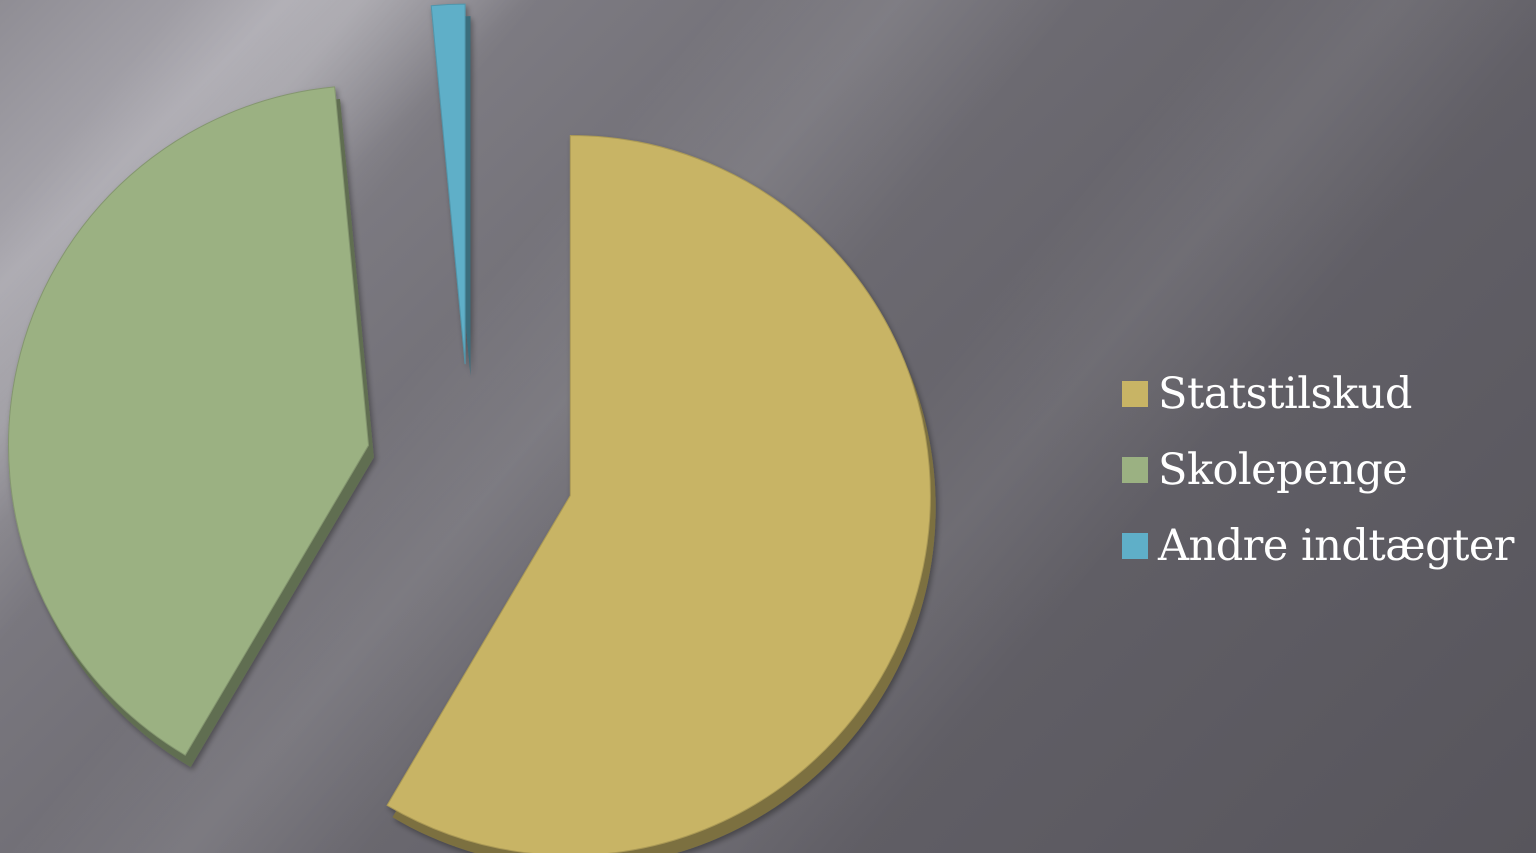  I want to click on pie-slice-andre-indt-gter, so click(450, 190).